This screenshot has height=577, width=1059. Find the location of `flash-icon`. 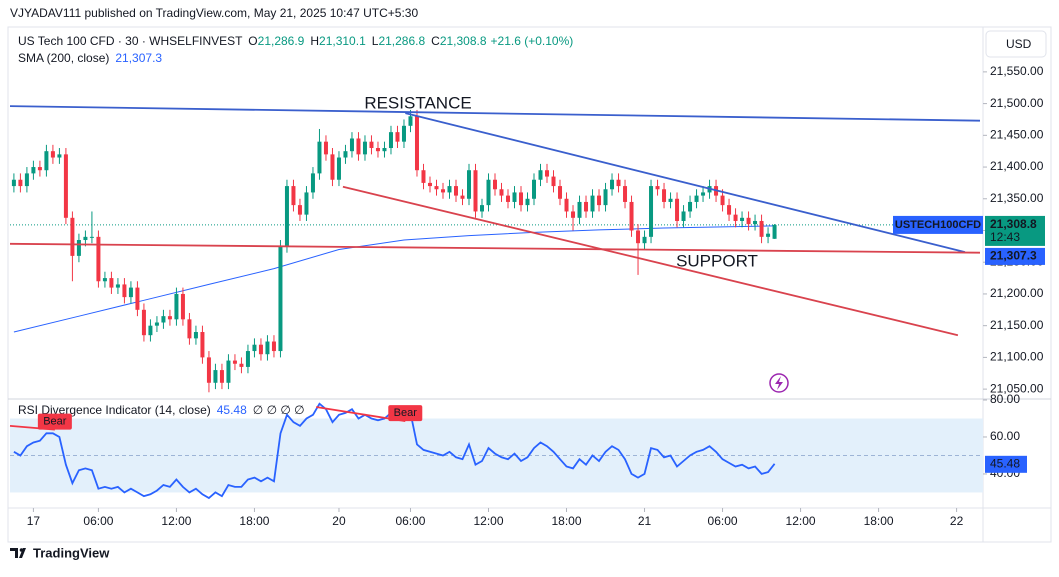

flash-icon is located at coordinates (779, 383).